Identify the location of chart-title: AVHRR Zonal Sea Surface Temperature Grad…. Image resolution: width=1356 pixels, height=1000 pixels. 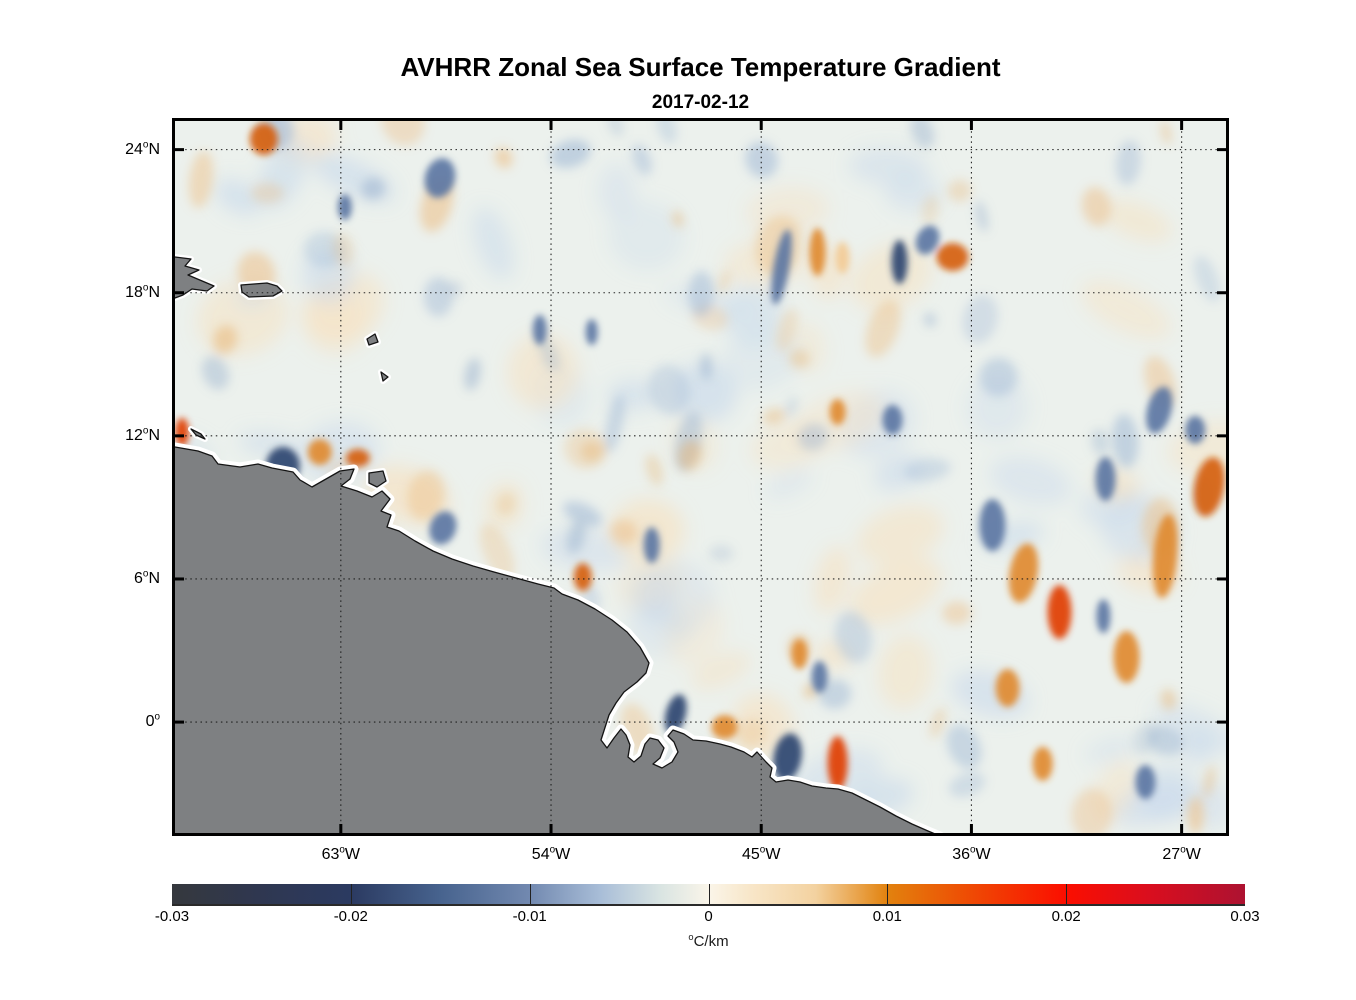
(700, 67).